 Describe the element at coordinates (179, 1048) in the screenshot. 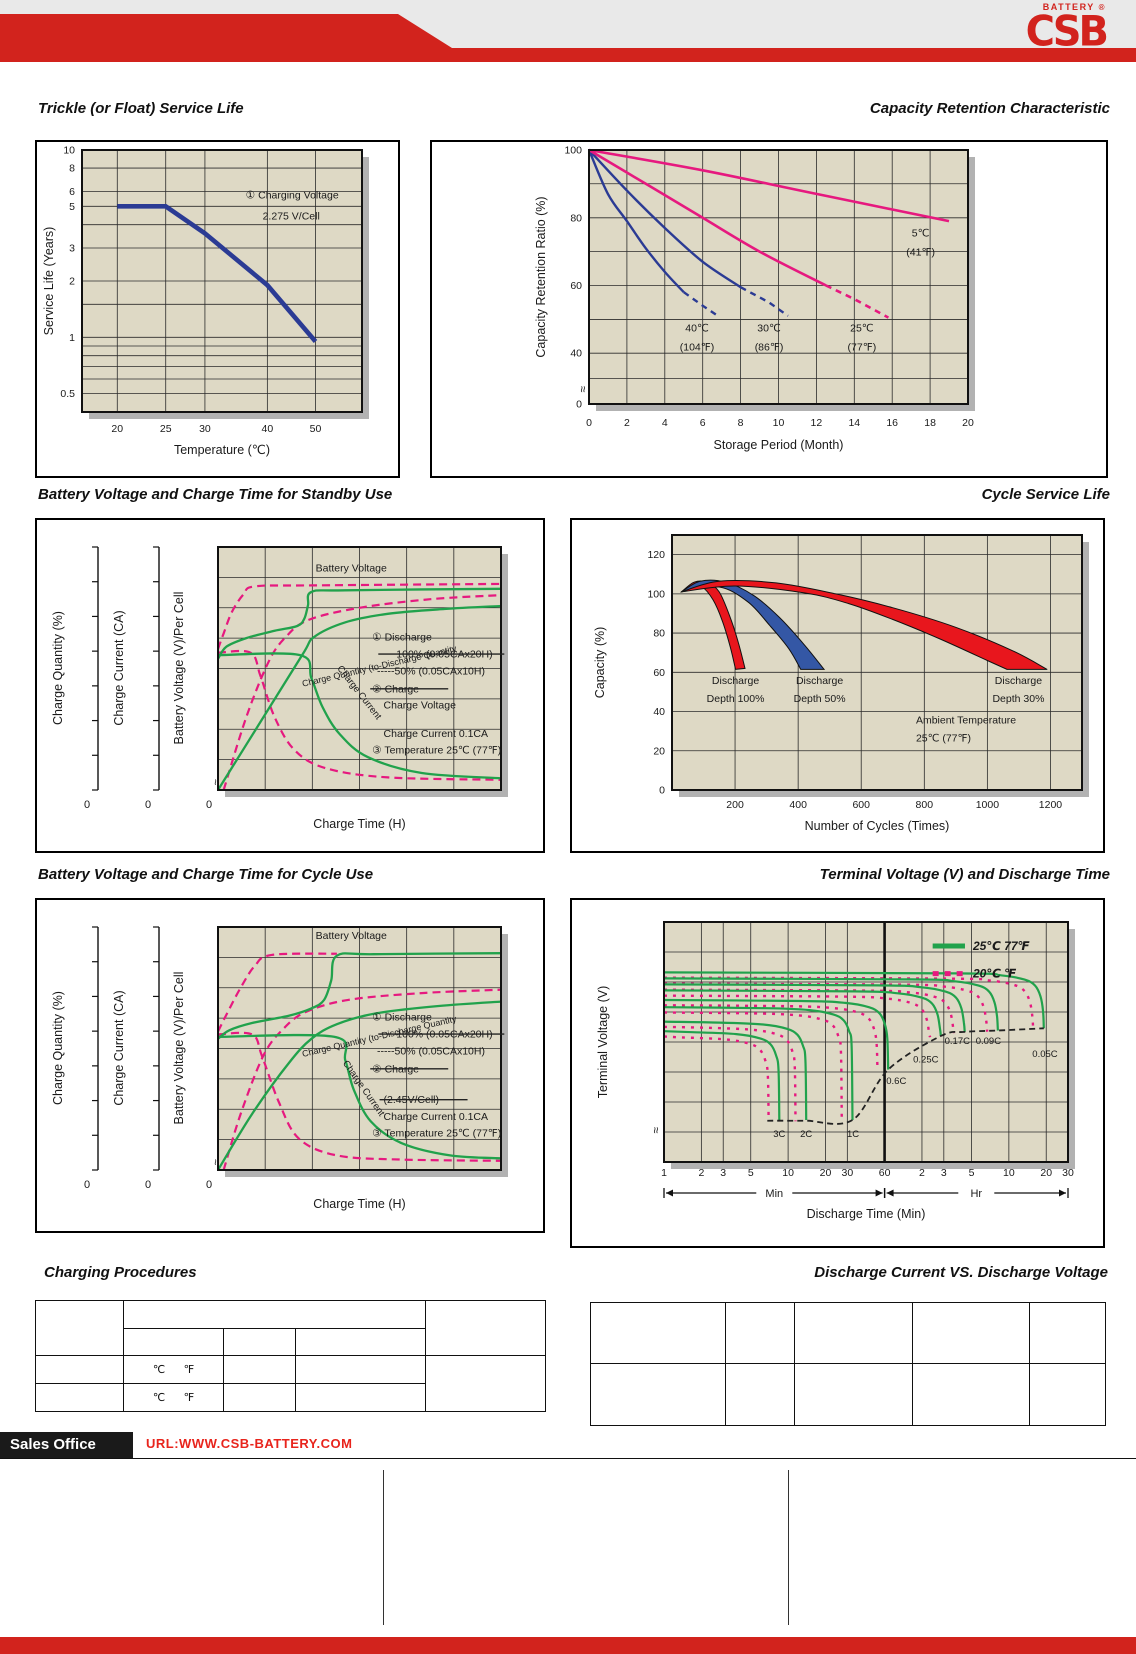

I see `chart-label: Battery Voltage (V)/Per Cell` at that location.